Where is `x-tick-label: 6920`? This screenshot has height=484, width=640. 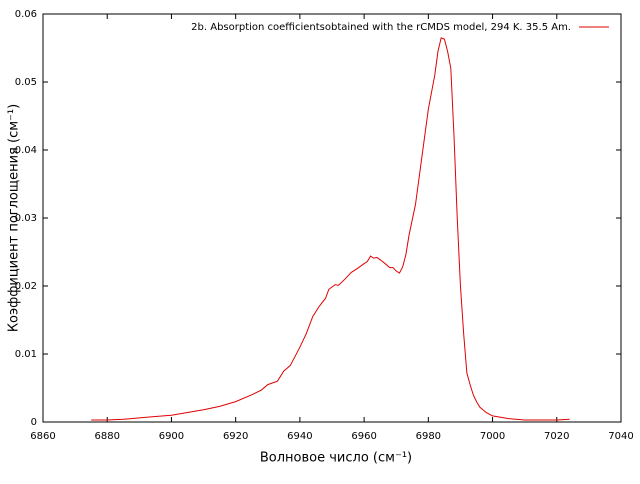 x-tick-label: 6920 is located at coordinates (235, 436).